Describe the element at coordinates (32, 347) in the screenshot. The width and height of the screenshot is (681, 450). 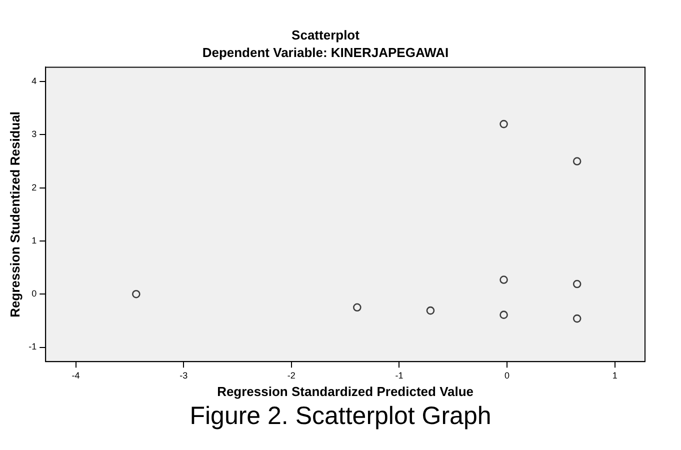
I see `y-tick-label: -1` at that location.